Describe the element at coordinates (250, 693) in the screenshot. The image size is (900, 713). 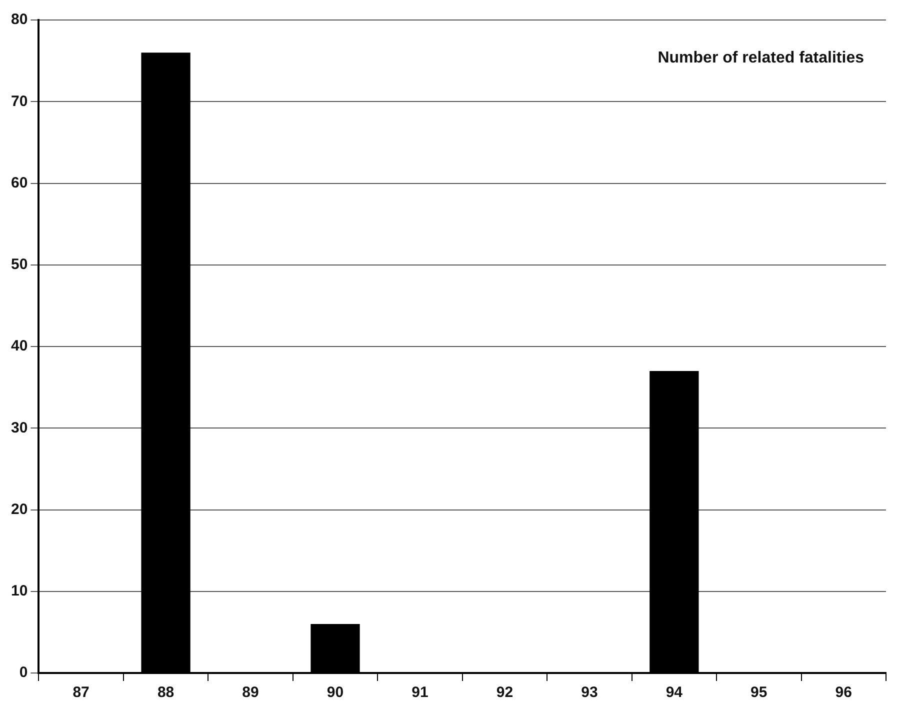
I see `x-tick-label: 89` at that location.